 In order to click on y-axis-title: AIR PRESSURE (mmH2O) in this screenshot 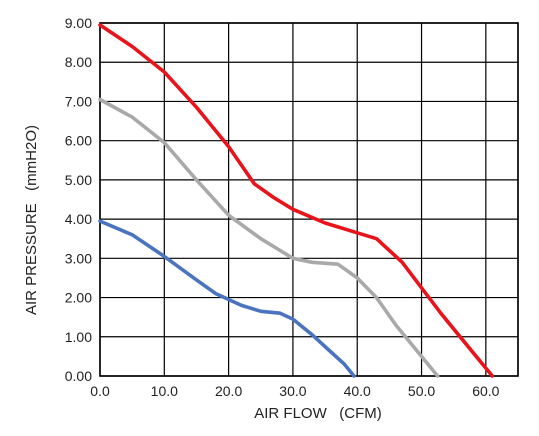, I will do `click(31, 220)`.